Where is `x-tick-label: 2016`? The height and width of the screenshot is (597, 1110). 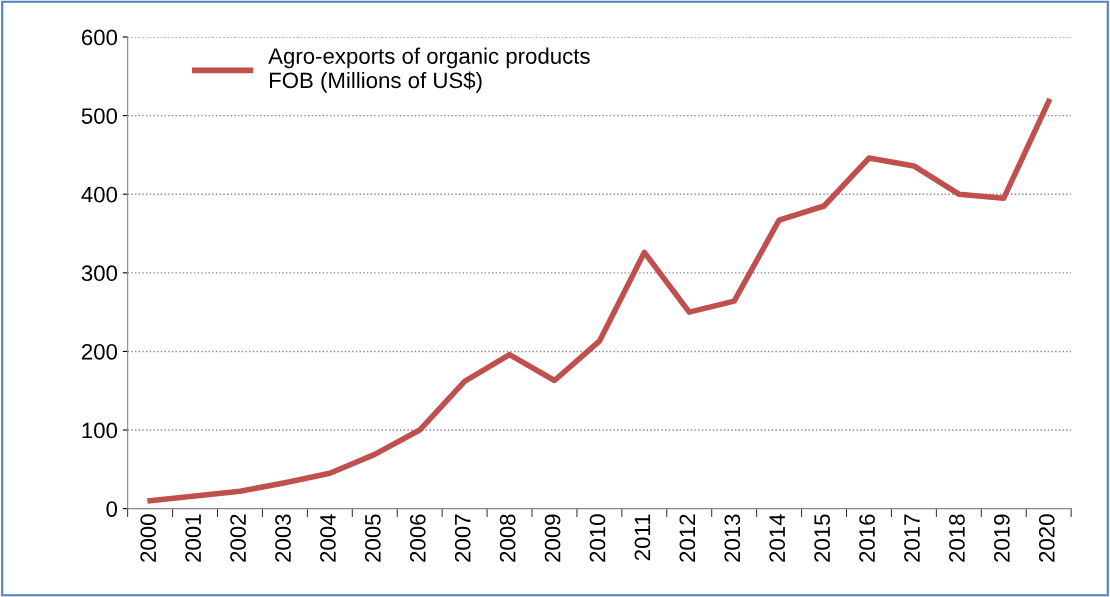
x-tick-label: 2016 is located at coordinates (867, 538).